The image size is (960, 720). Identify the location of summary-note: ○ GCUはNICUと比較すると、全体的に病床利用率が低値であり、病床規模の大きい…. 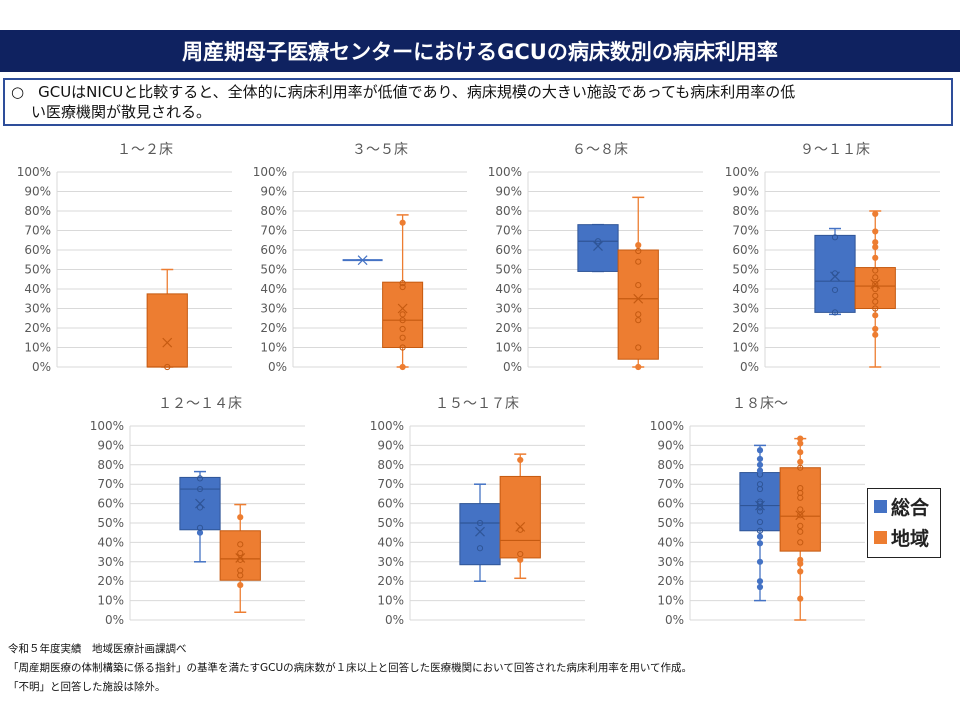
(478, 102).